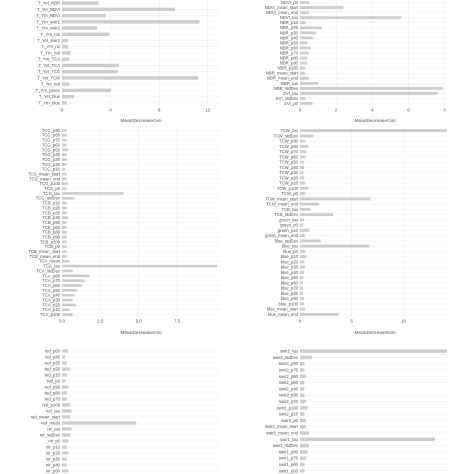 This screenshot has height=474, width=474. Describe the element at coordinates (64, 188) in the screenshot. I see `bar-TCG_p0` at that location.